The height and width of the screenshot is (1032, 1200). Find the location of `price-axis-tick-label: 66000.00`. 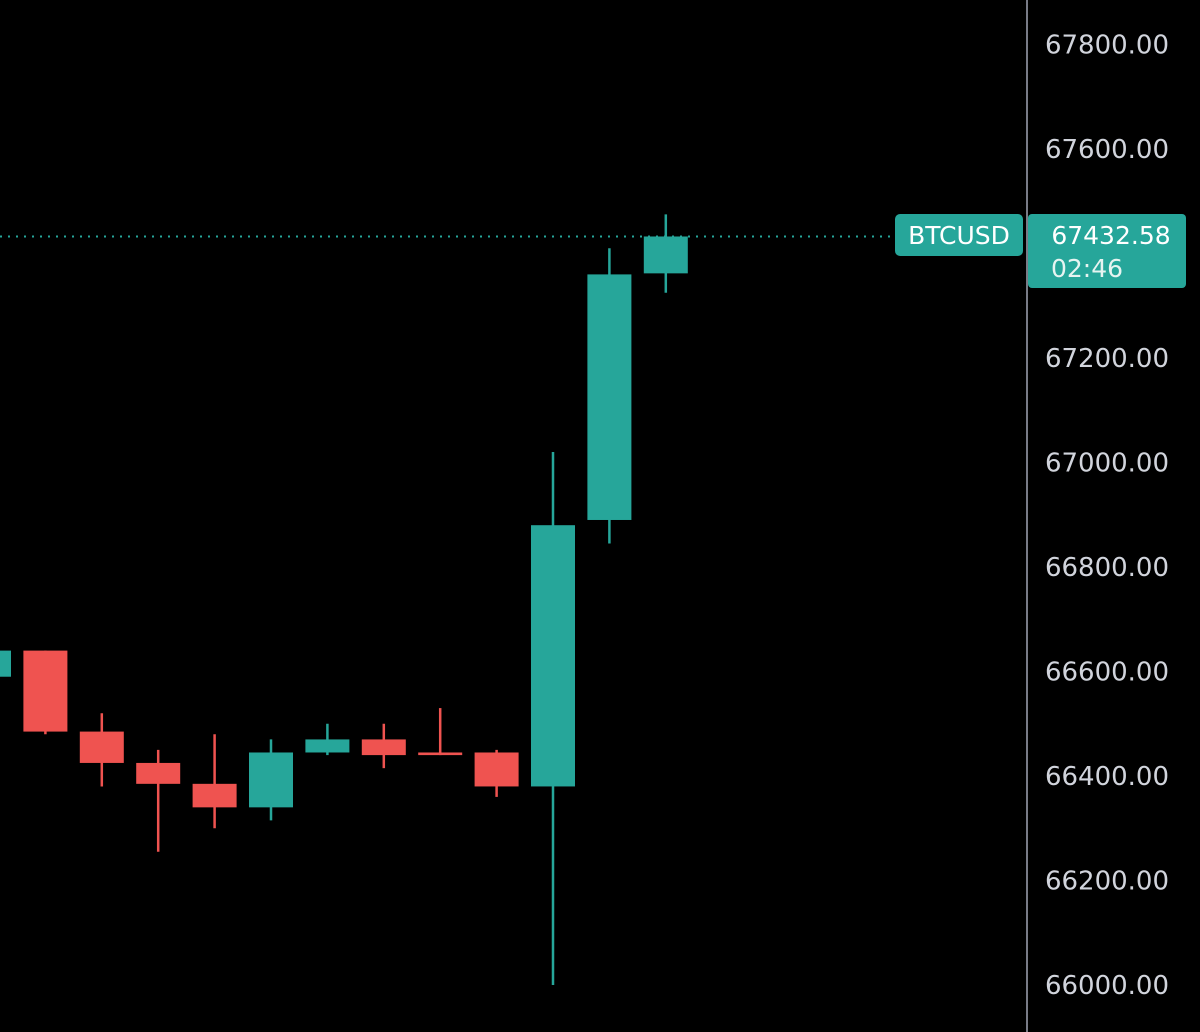

price-axis-tick-label: 66000.00 is located at coordinates (1107, 986).